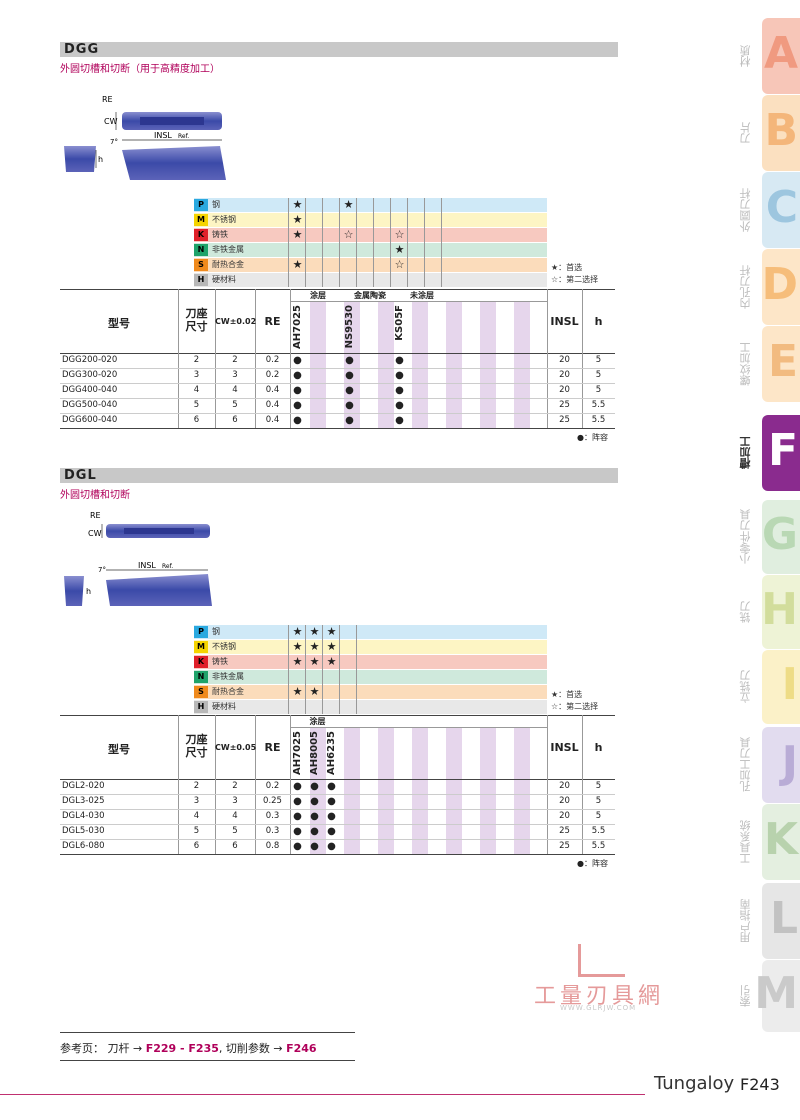  What do you see at coordinates (88, 591) in the screenshot?
I see `dgl-label-h: h` at bounding box center [88, 591].